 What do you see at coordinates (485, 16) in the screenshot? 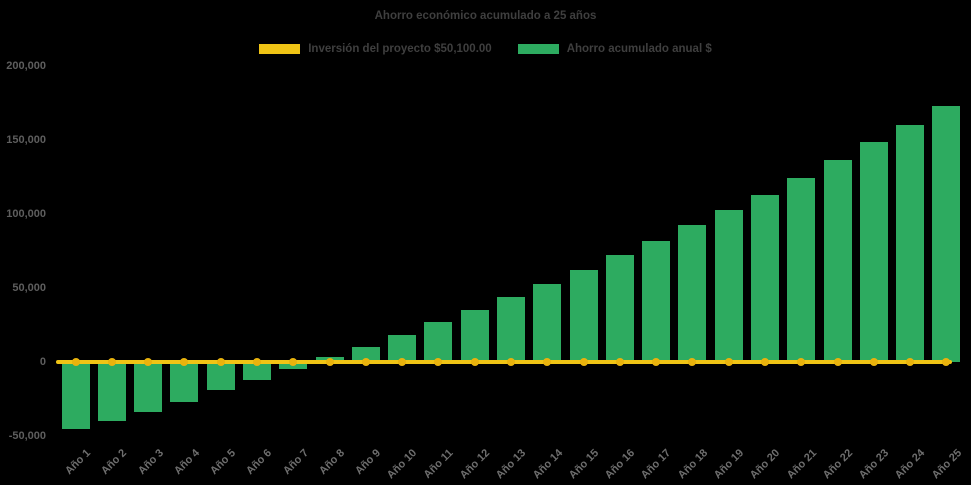
I see `chart-title: Ahorro económico acumulado a 25 años` at bounding box center [485, 16].